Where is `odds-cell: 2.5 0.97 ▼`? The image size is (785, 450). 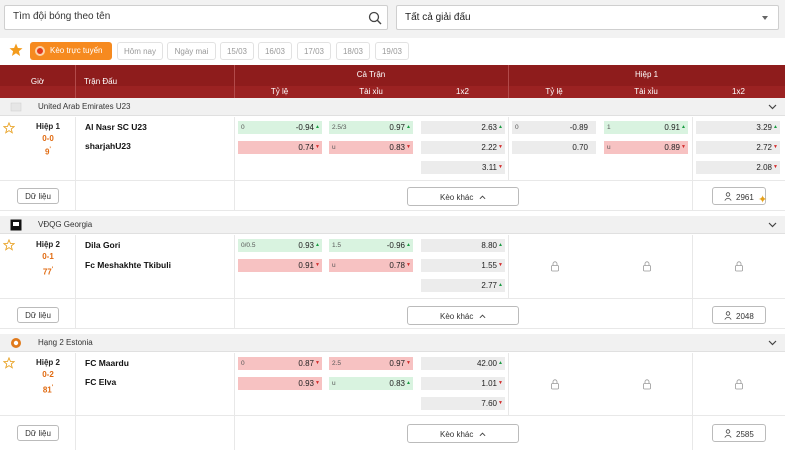 odds-cell: 2.5 0.97 ▼ is located at coordinates (371, 363).